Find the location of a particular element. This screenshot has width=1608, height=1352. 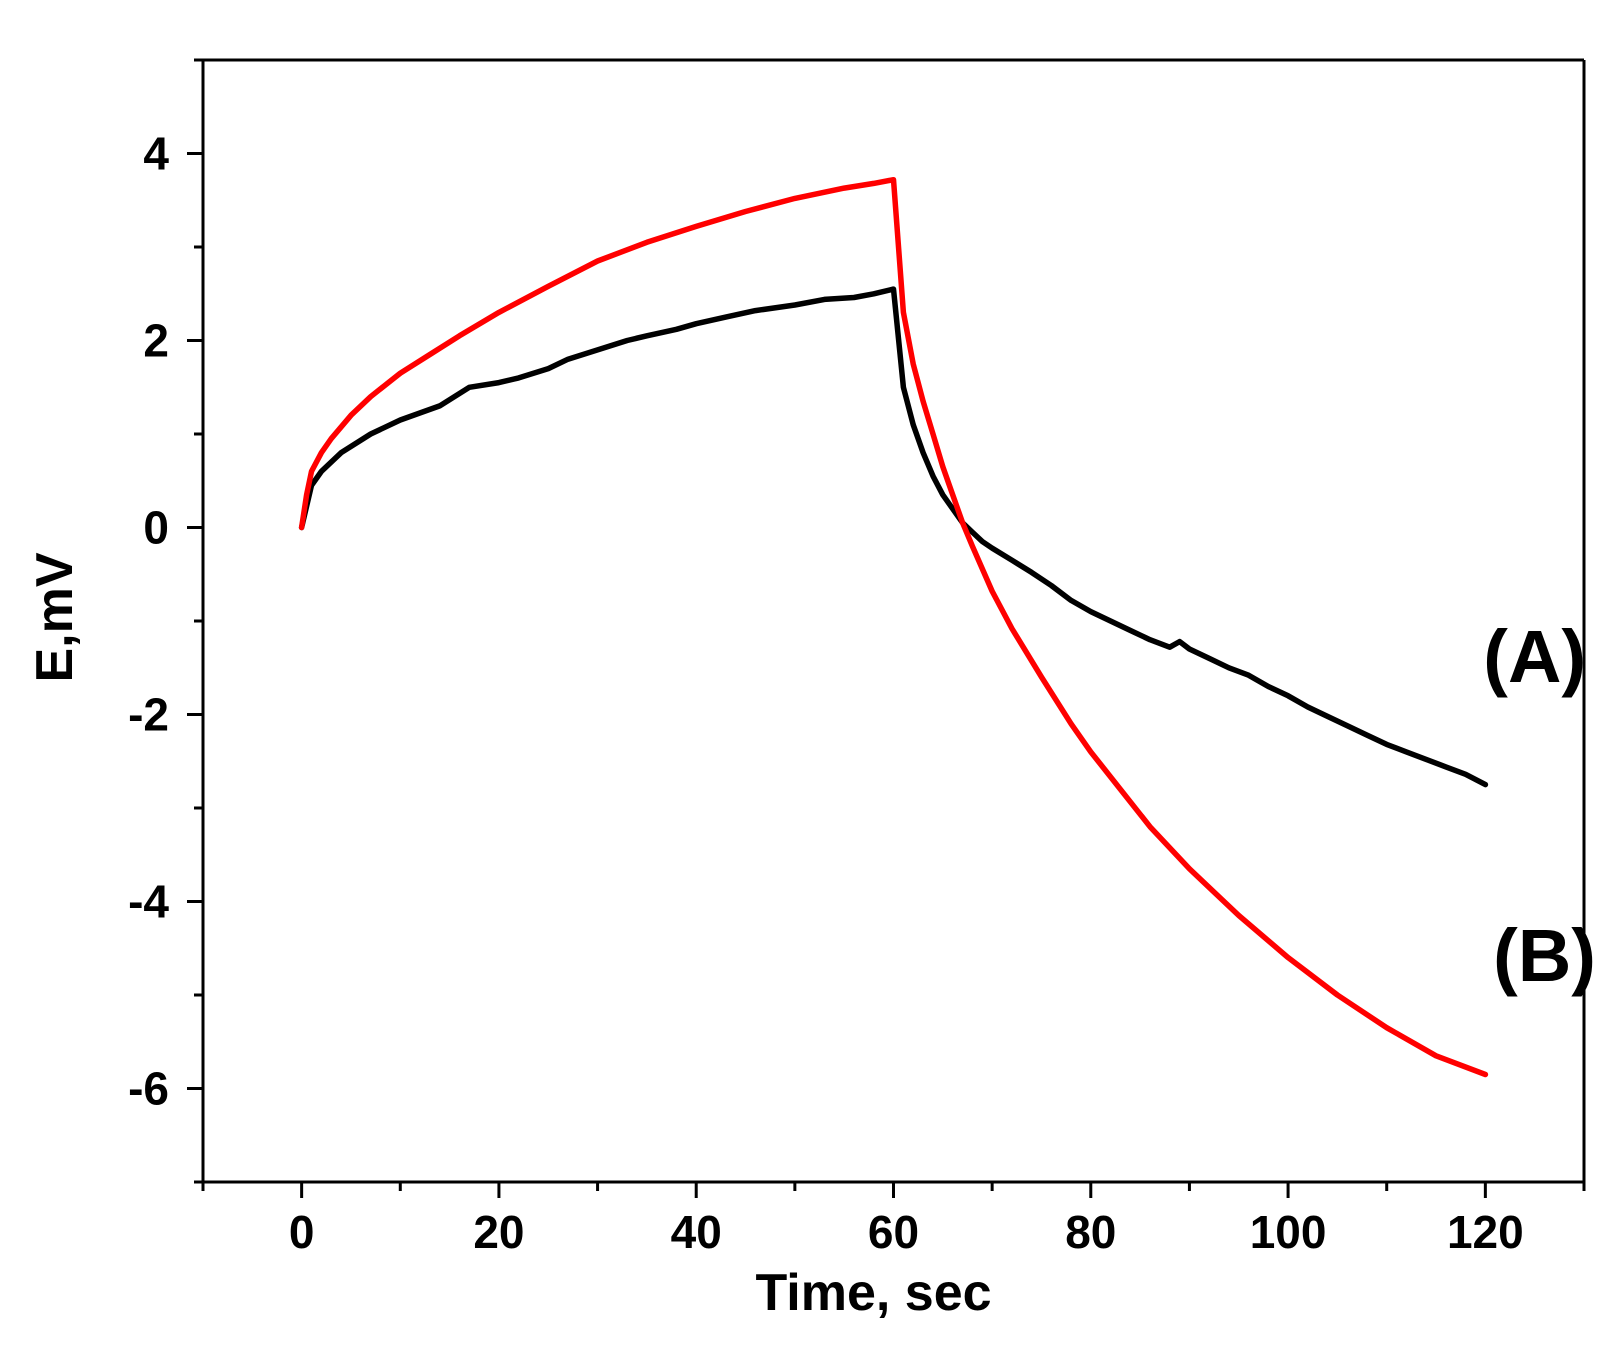

y-tick-label: -6 is located at coordinates (148, 1089).